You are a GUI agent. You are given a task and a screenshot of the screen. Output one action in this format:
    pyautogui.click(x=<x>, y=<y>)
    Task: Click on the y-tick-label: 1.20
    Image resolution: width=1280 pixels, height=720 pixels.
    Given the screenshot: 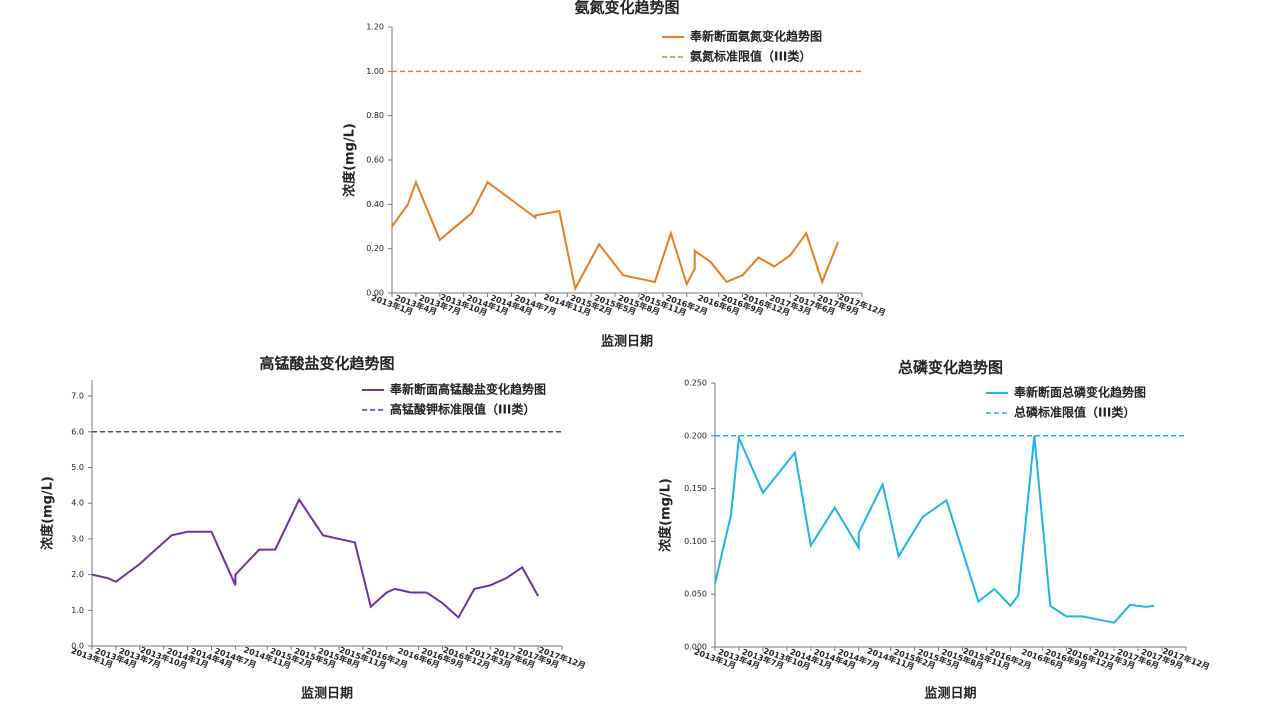 What is the action you would take?
    pyautogui.click(x=375, y=27)
    